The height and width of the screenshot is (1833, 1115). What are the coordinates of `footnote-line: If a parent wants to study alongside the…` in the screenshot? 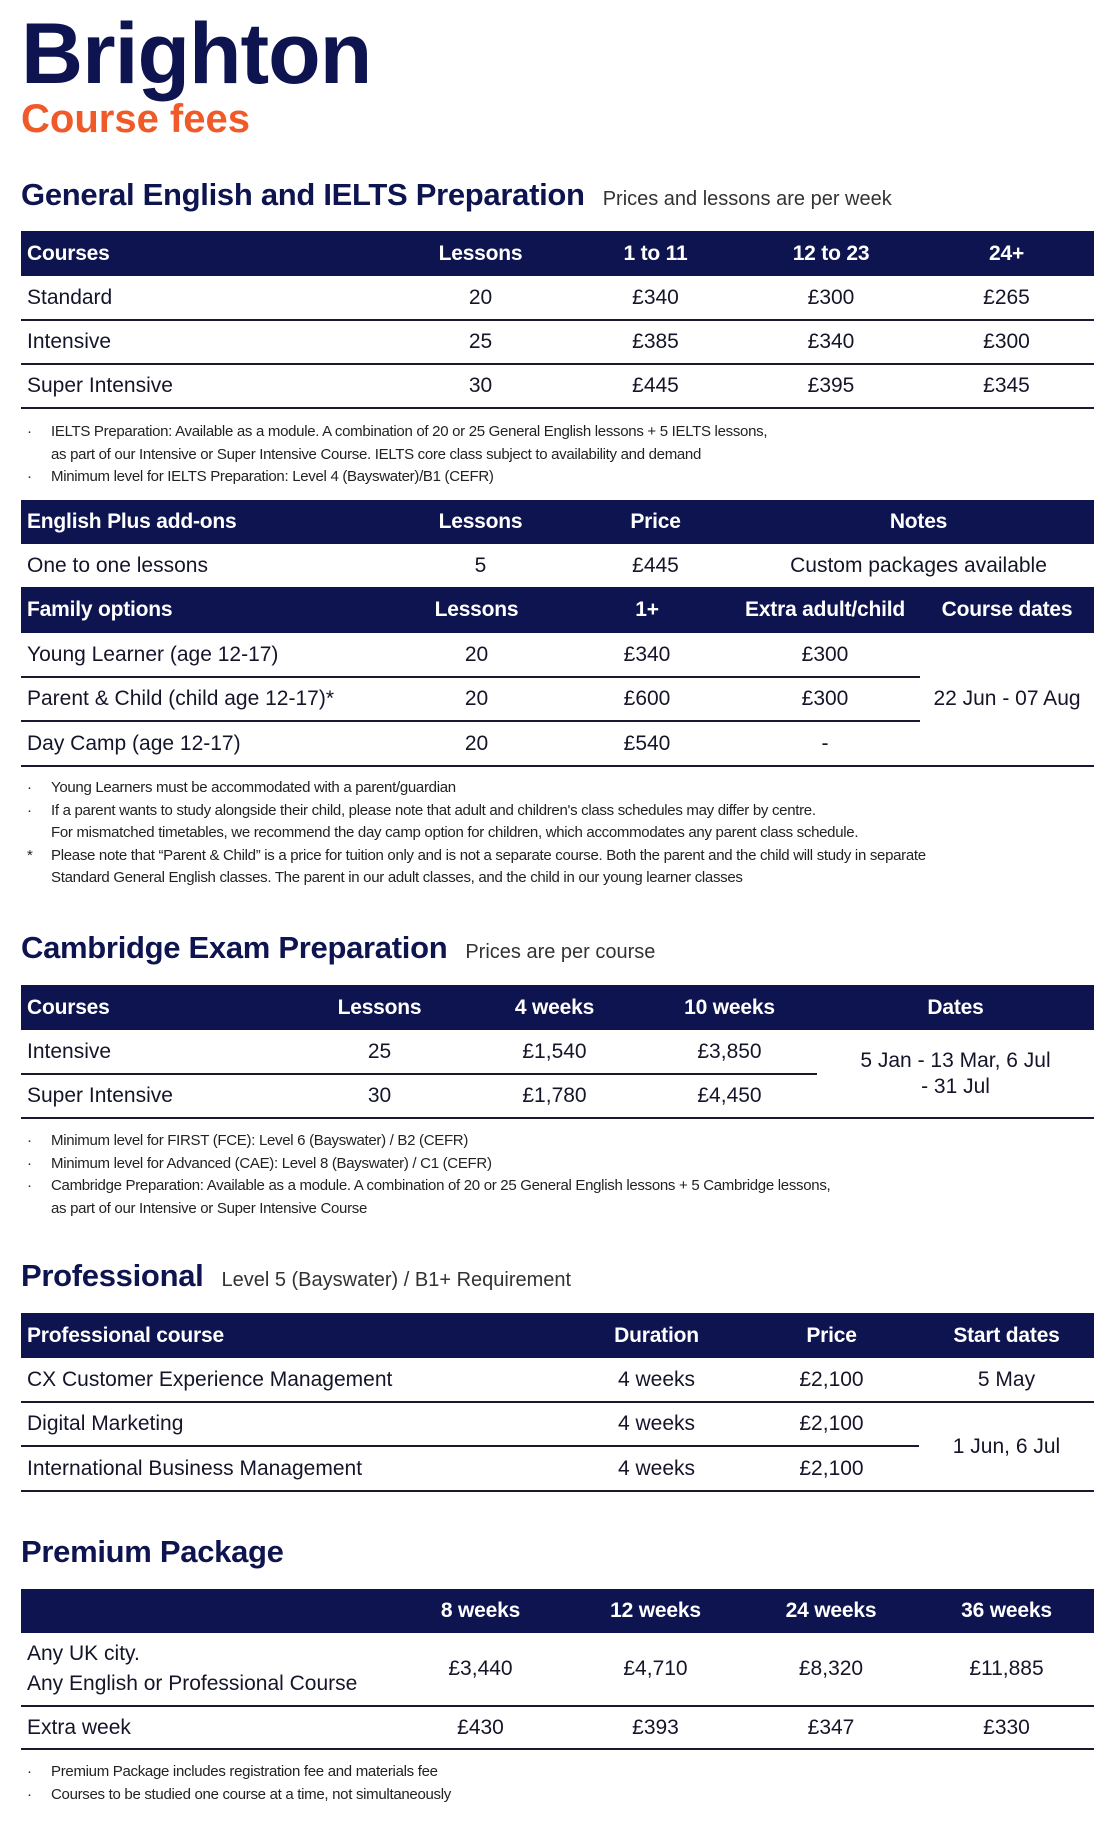 It's located at (433, 810).